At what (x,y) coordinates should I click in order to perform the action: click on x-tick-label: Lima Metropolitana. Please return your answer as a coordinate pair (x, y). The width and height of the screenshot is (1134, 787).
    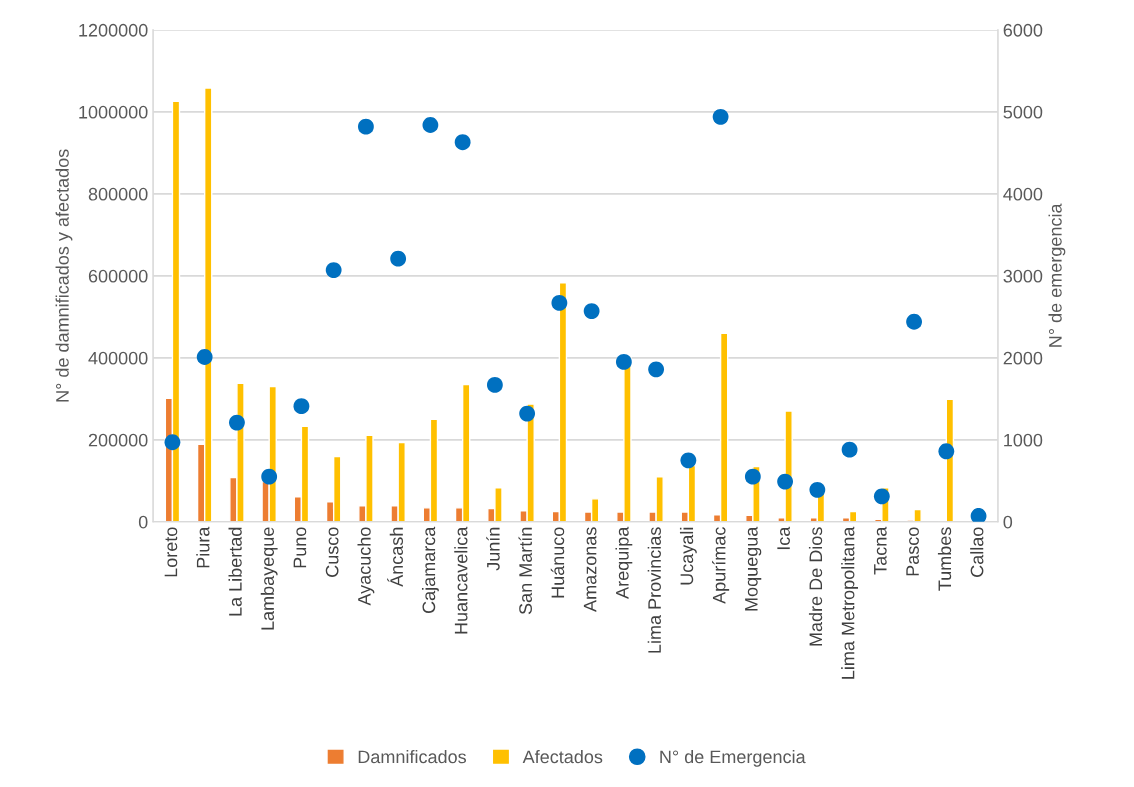
    Looking at the image, I should click on (850, 602).